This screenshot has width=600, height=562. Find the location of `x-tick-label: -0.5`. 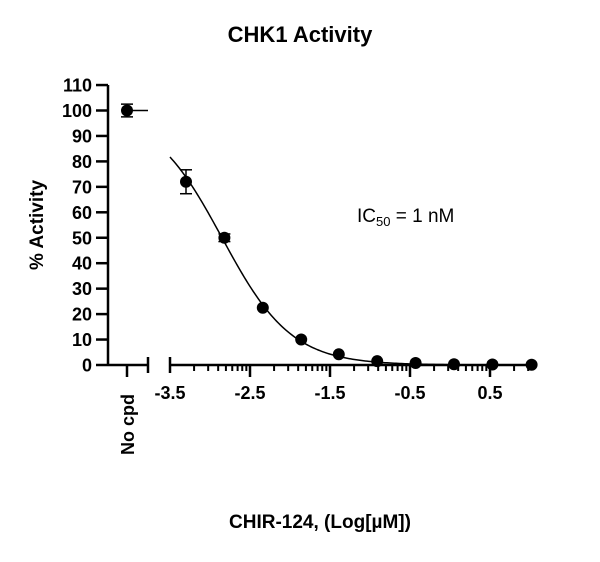

x-tick-label: -0.5 is located at coordinates (409, 393).